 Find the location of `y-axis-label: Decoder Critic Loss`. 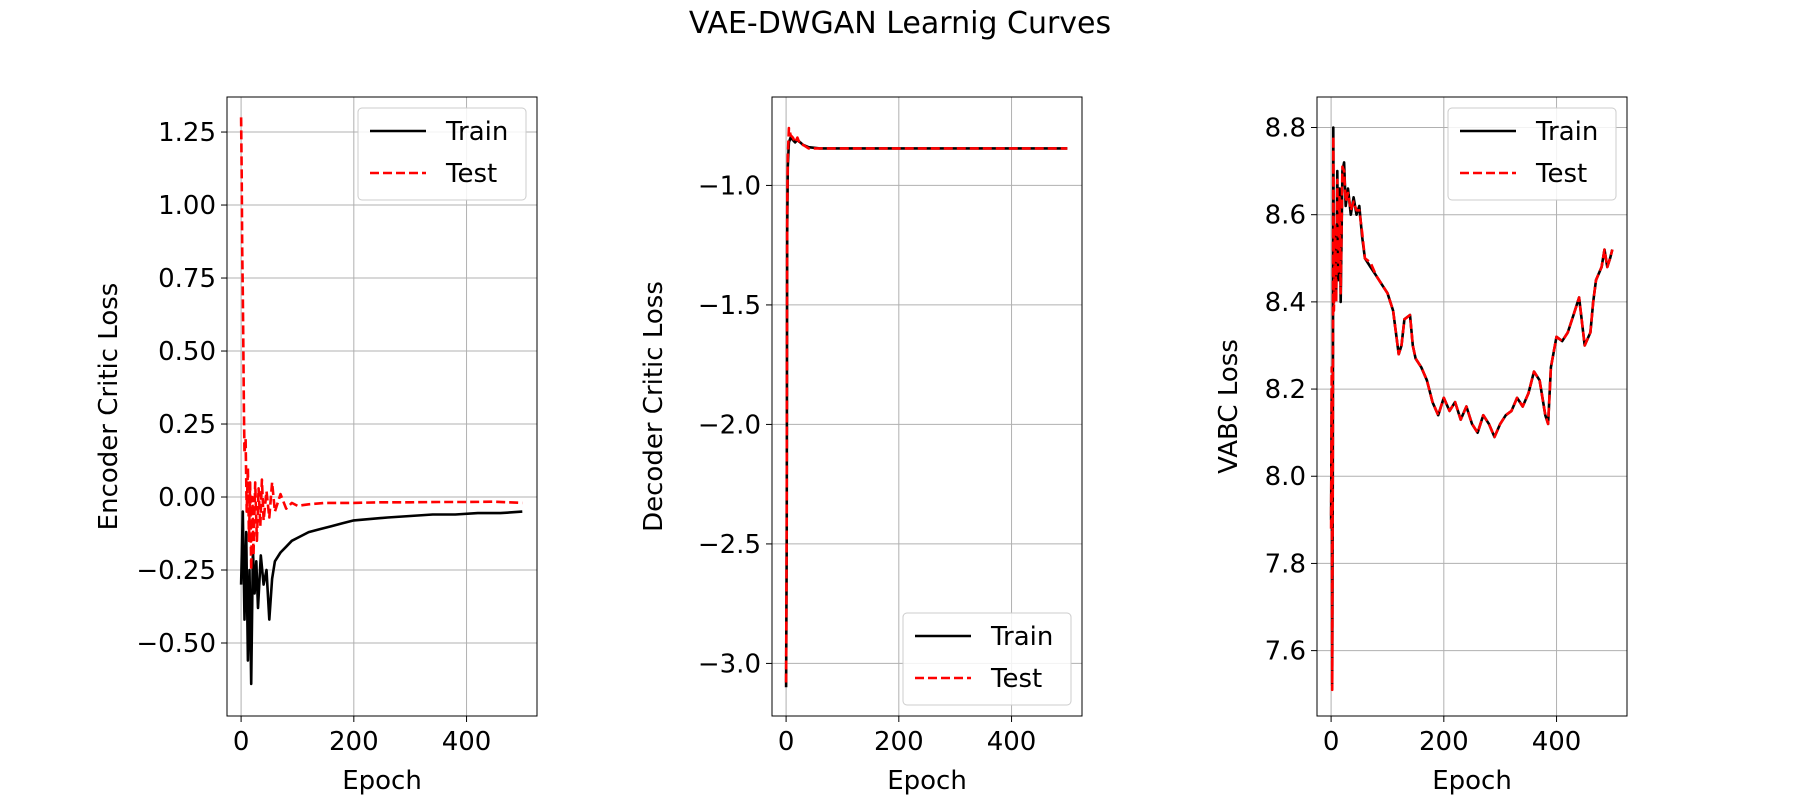

y-axis-label: Decoder Critic Loss is located at coordinates (654, 406).